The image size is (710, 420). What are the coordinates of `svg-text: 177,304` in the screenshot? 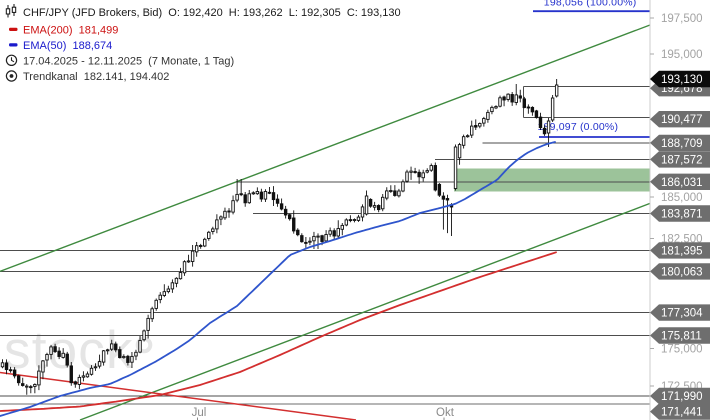 It's located at (682, 314).